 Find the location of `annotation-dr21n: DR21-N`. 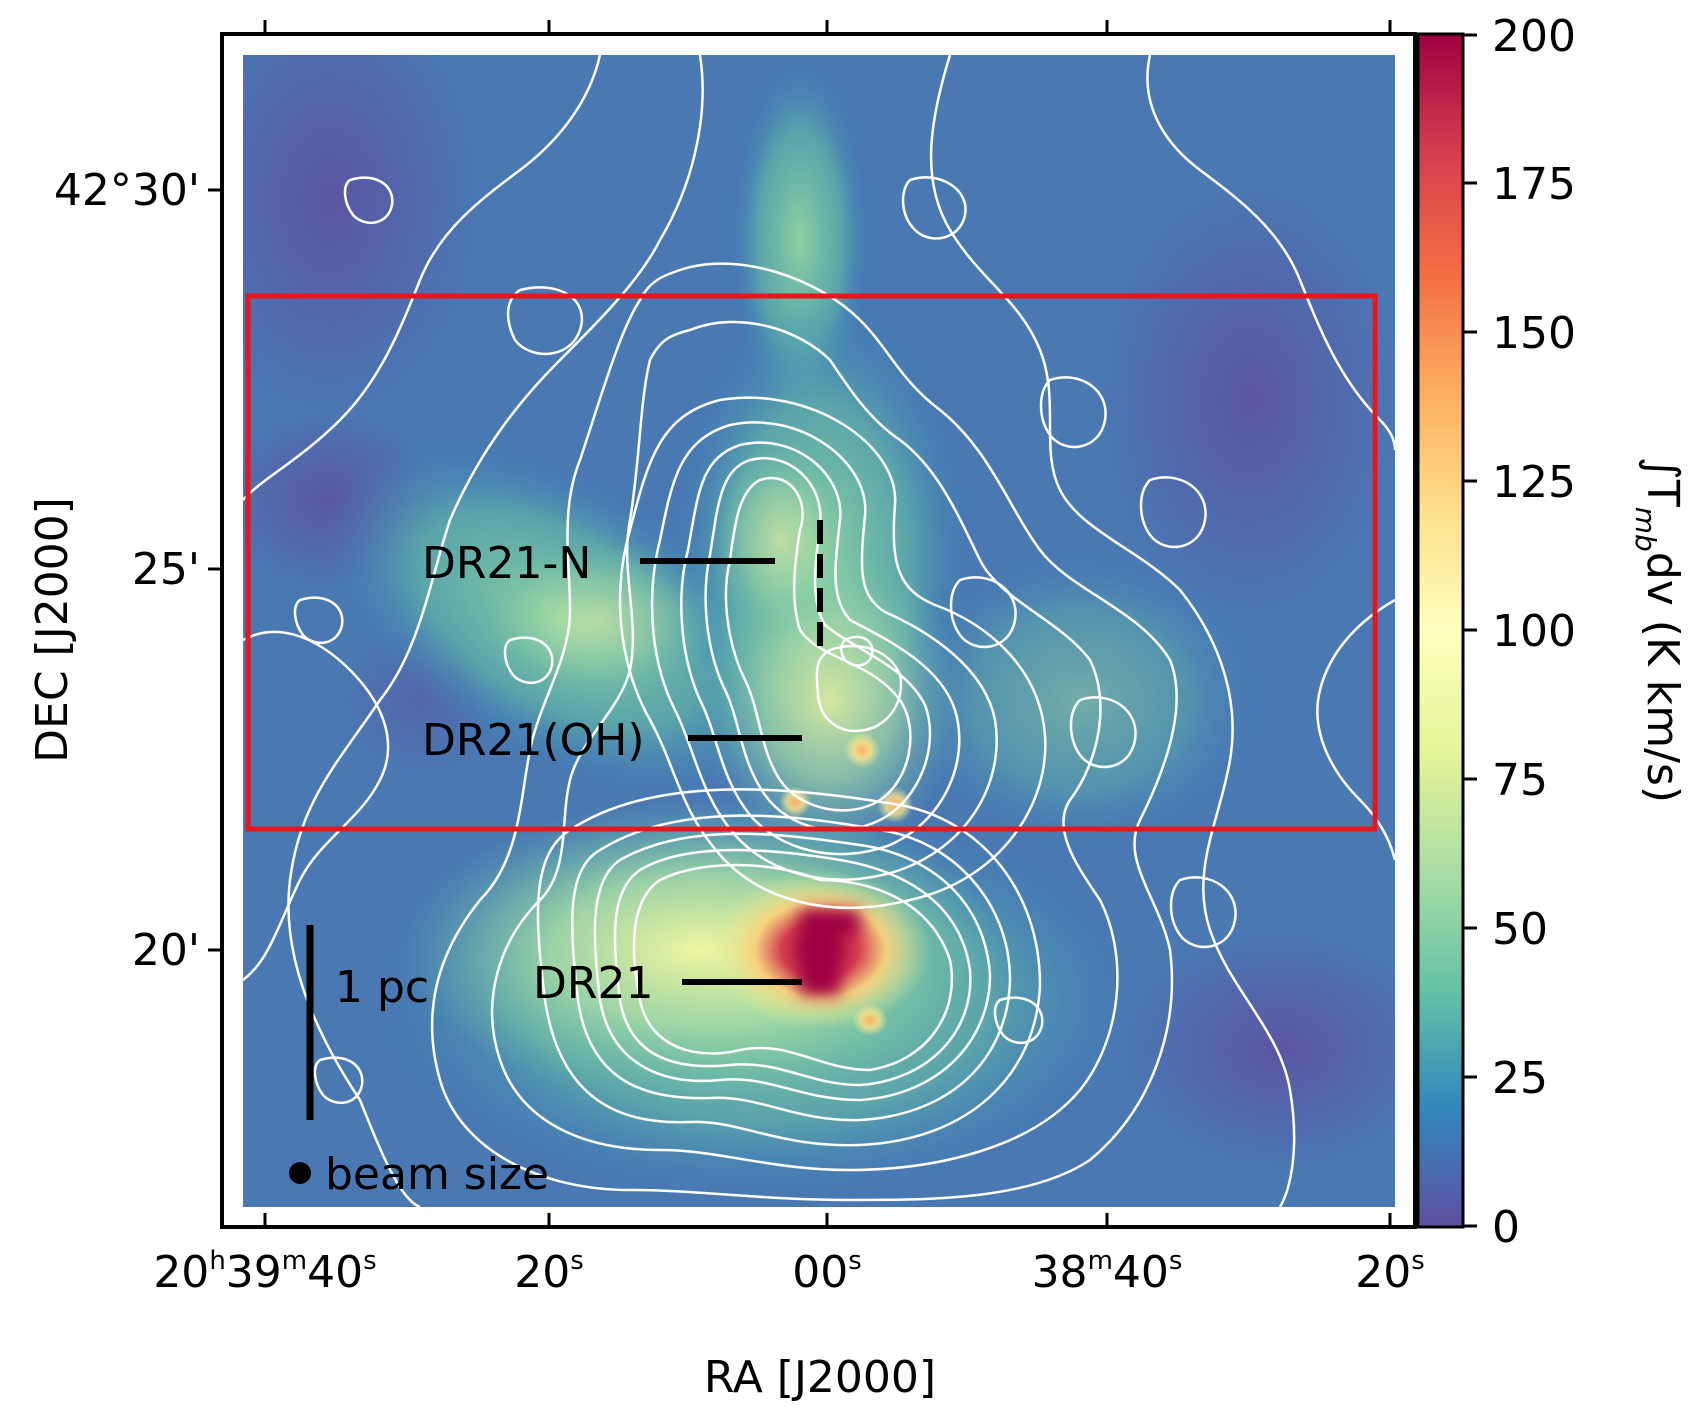

annotation-dr21n: DR21-N is located at coordinates (622, 585).